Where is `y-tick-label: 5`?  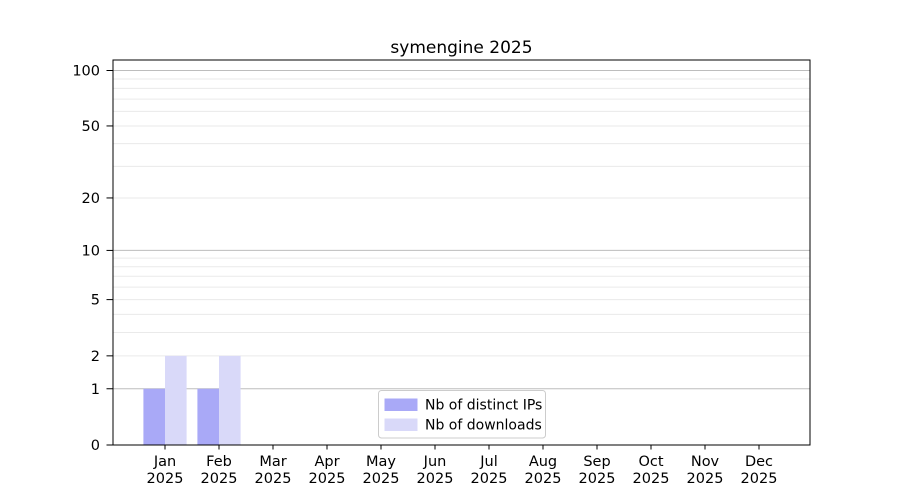 y-tick-label: 5 is located at coordinates (95, 301).